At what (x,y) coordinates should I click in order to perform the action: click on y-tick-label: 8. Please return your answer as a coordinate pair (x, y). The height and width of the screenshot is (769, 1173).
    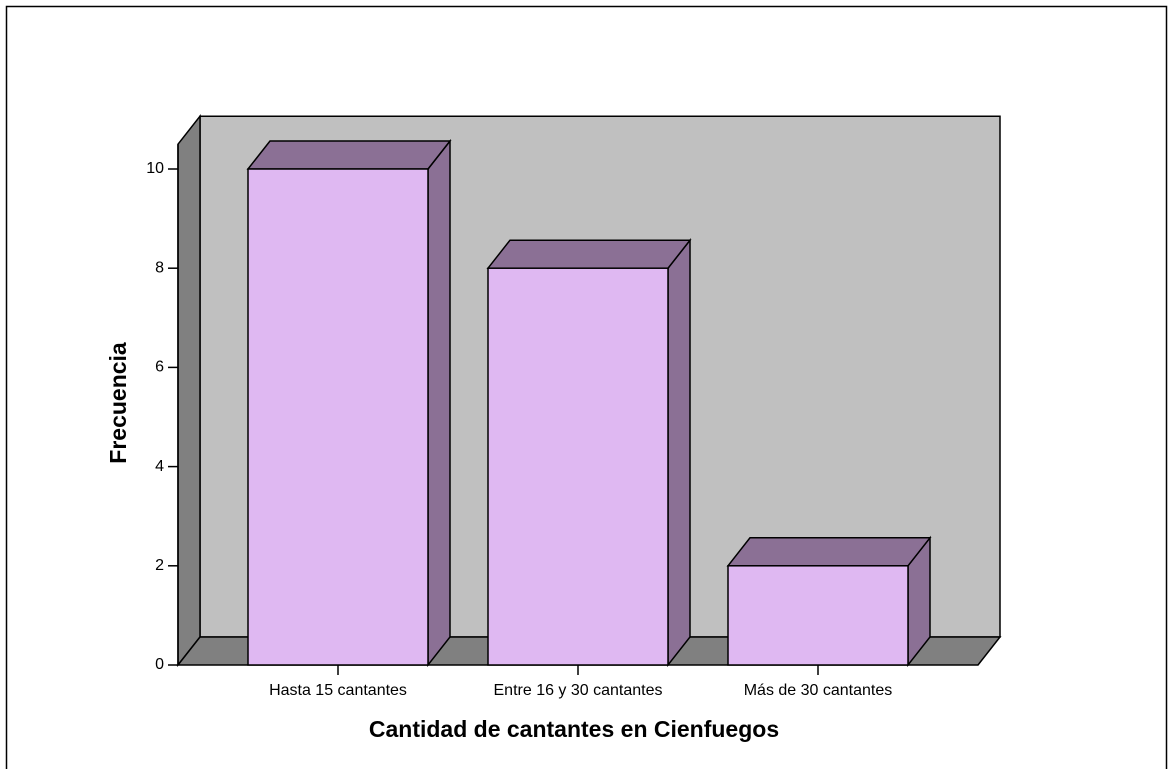
    Looking at the image, I should click on (159, 267).